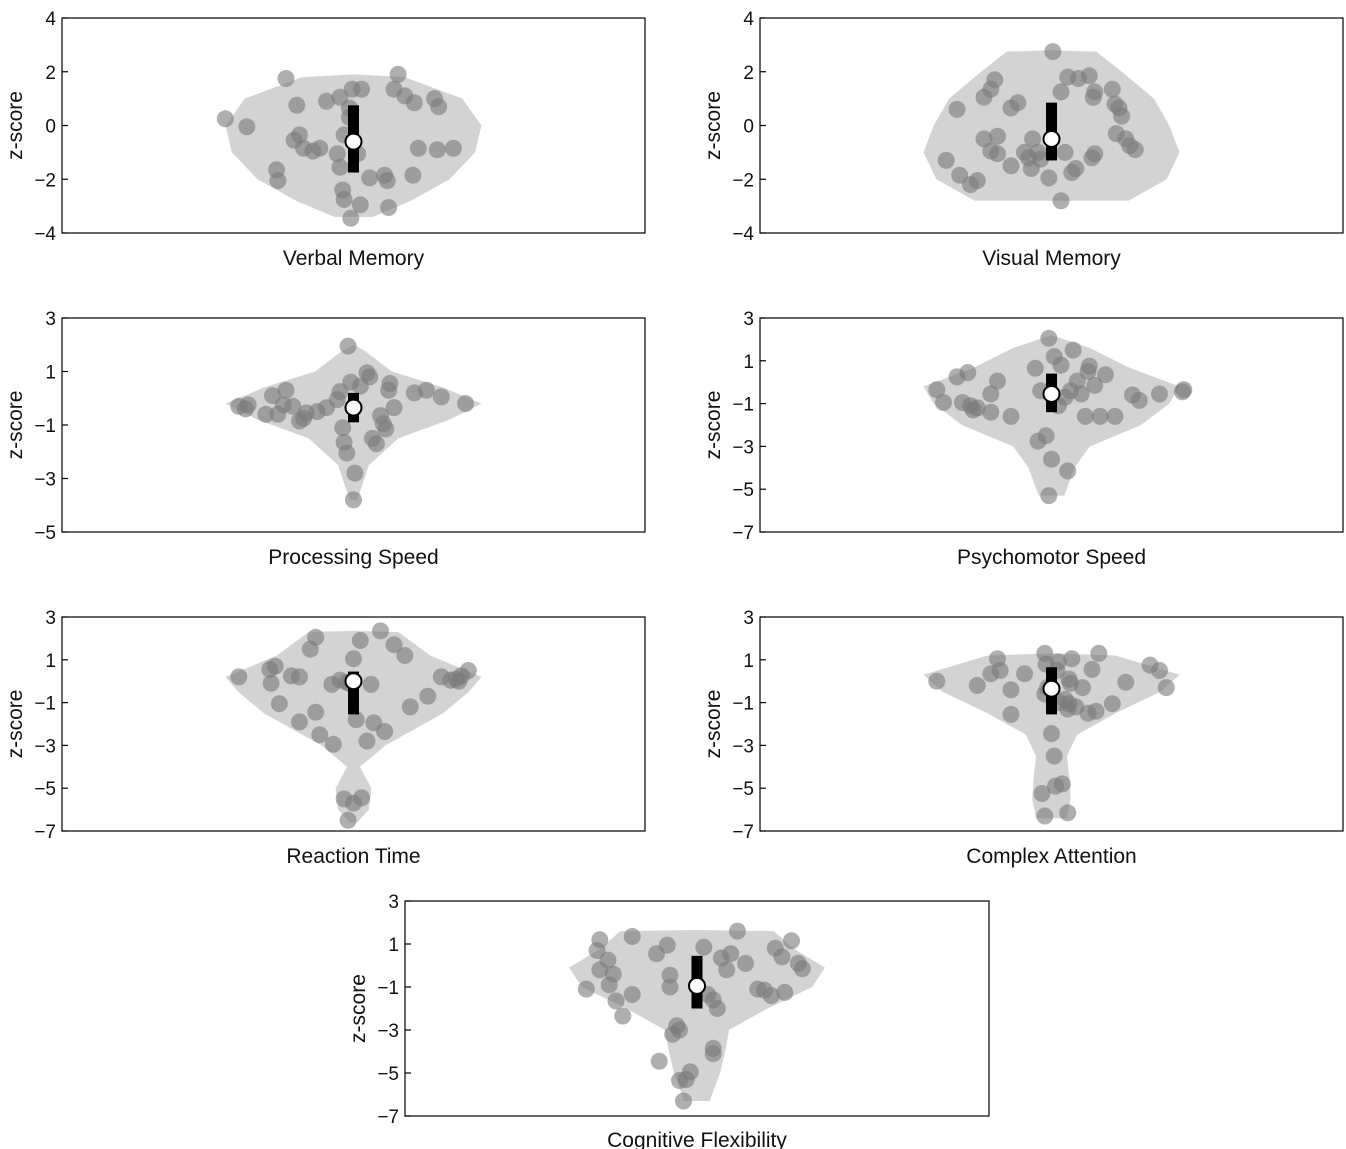 The height and width of the screenshot is (1149, 1346). What do you see at coordinates (325, 139) in the screenshot?
I see `panel-verbal-memory: −4 −2 0 2 4 z-score Verbal Memory` at bounding box center [325, 139].